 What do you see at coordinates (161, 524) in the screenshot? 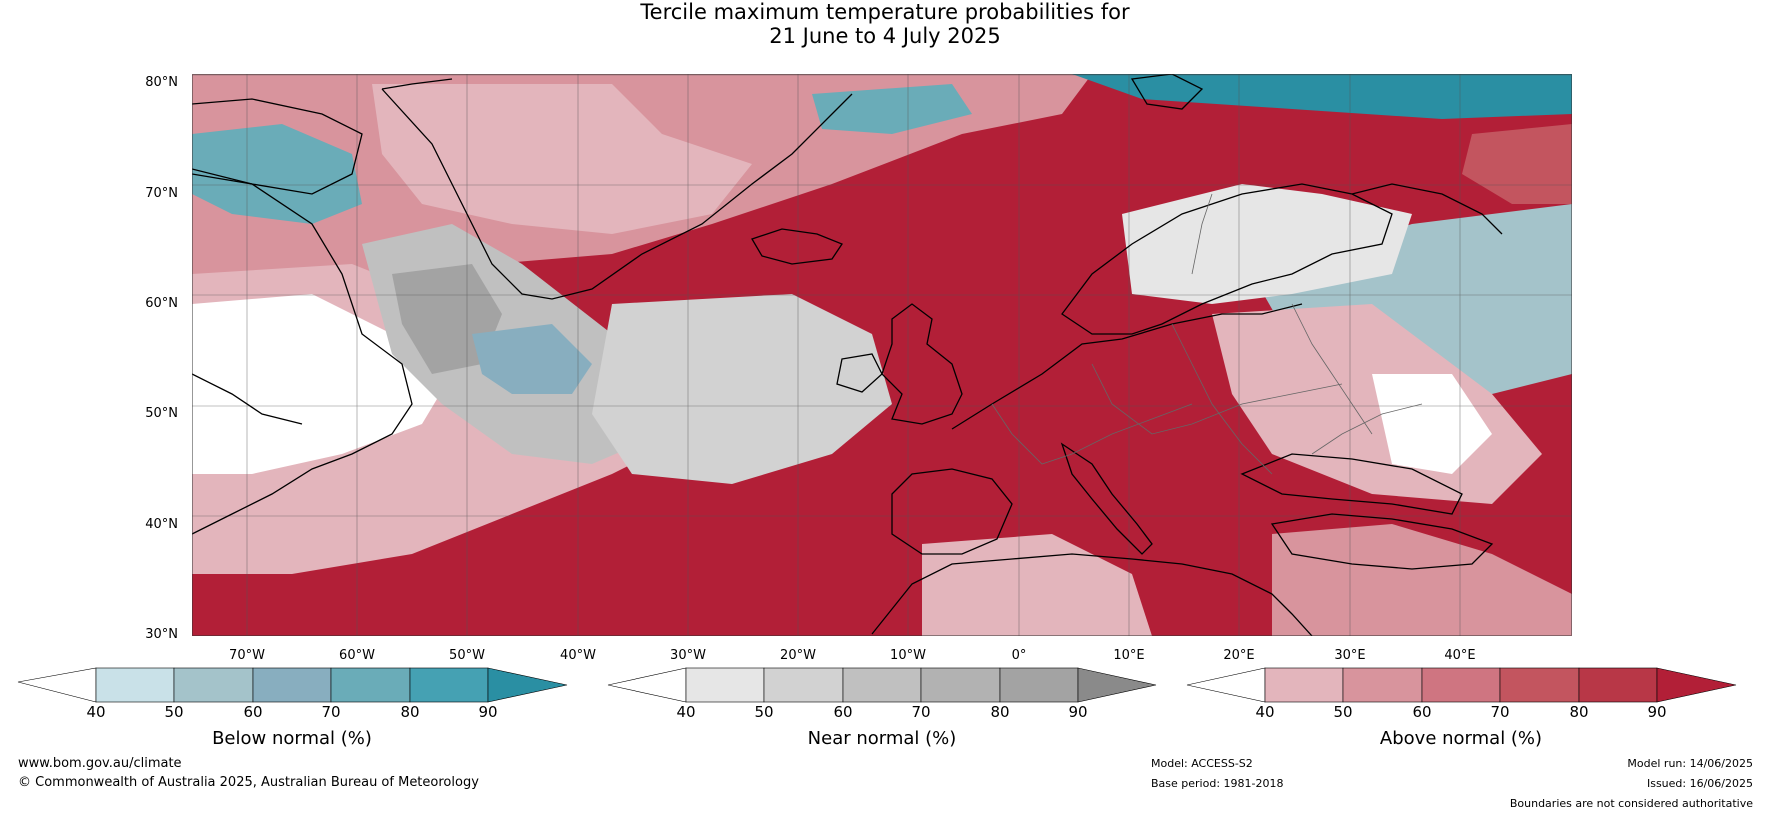
I see `lat-label-40n: 40°N` at bounding box center [161, 524].